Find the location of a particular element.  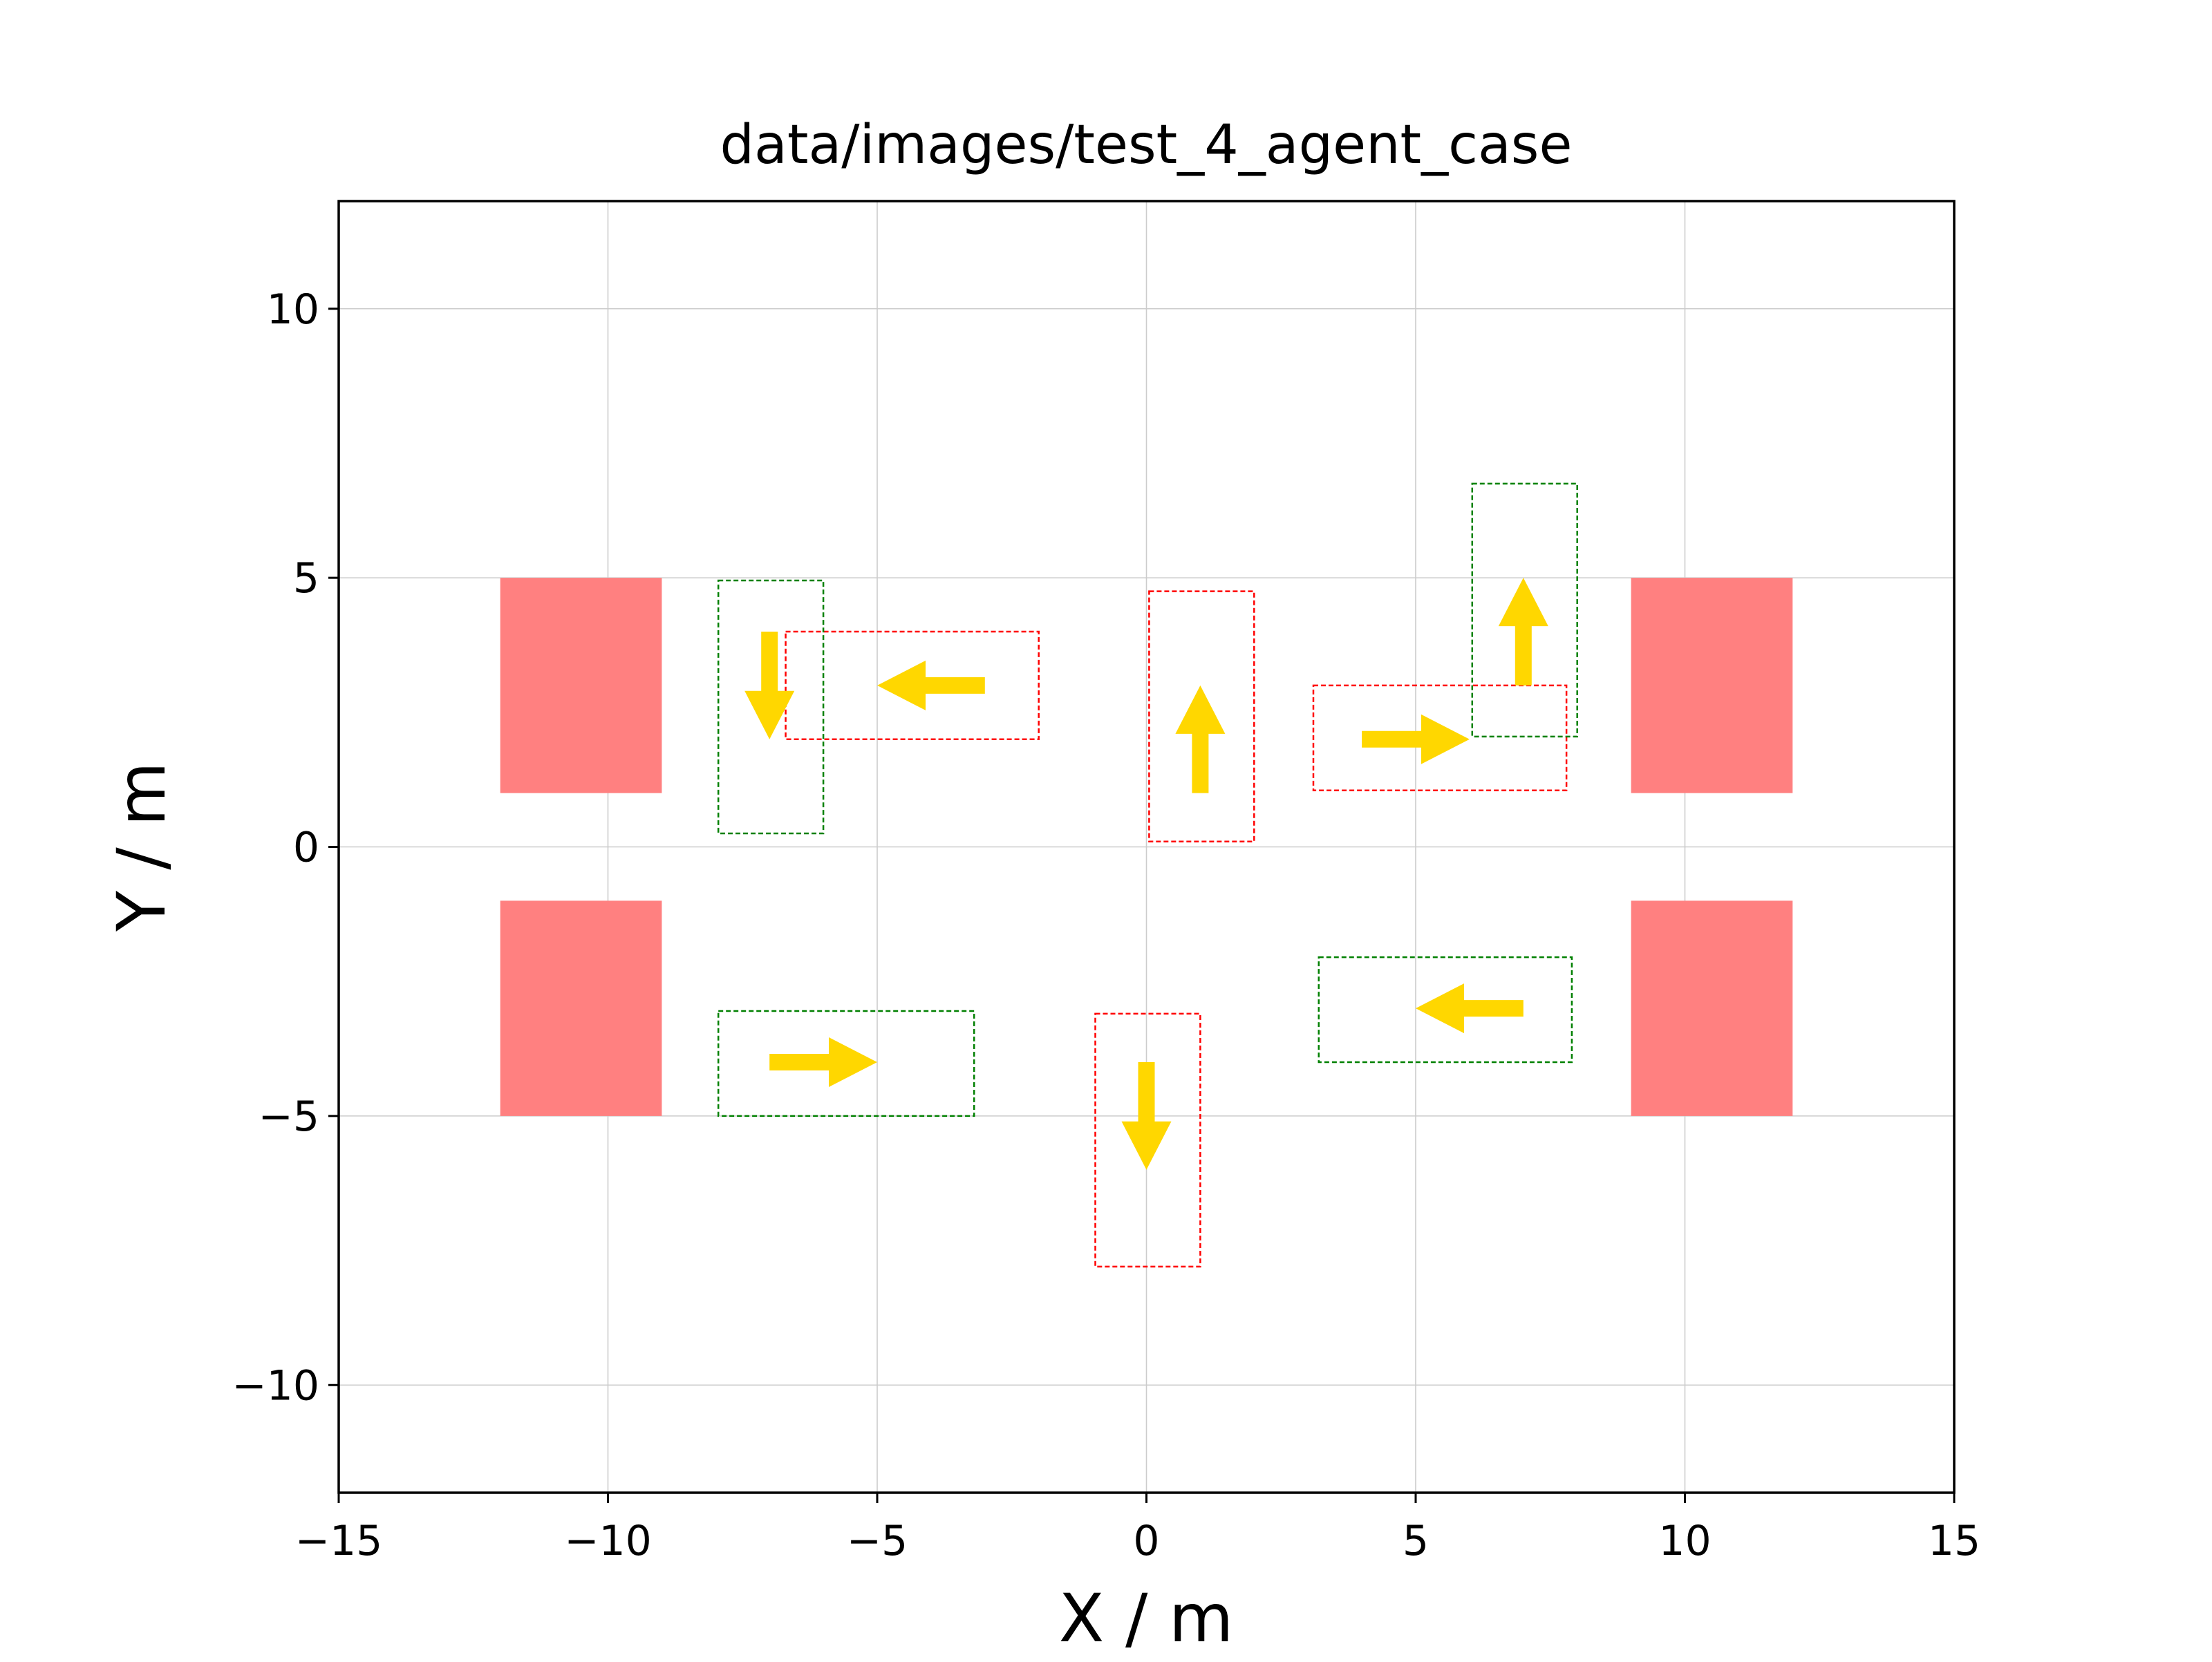

chart-title: data/images/test_4_agent_case is located at coordinates (1146, 145).